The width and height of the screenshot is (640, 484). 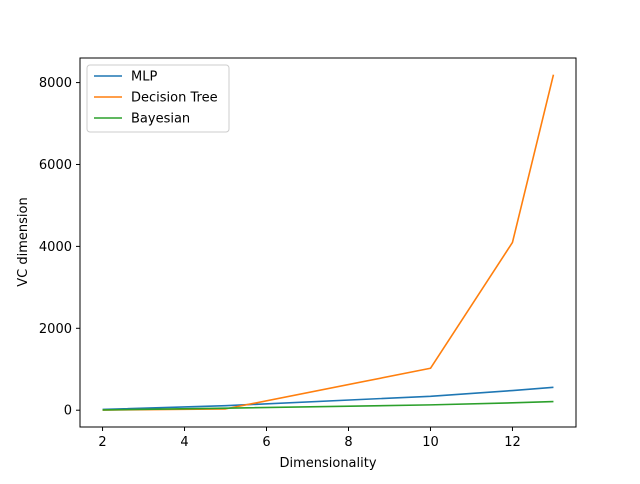 I want to click on x-tick-label: 12, so click(x=512, y=442).